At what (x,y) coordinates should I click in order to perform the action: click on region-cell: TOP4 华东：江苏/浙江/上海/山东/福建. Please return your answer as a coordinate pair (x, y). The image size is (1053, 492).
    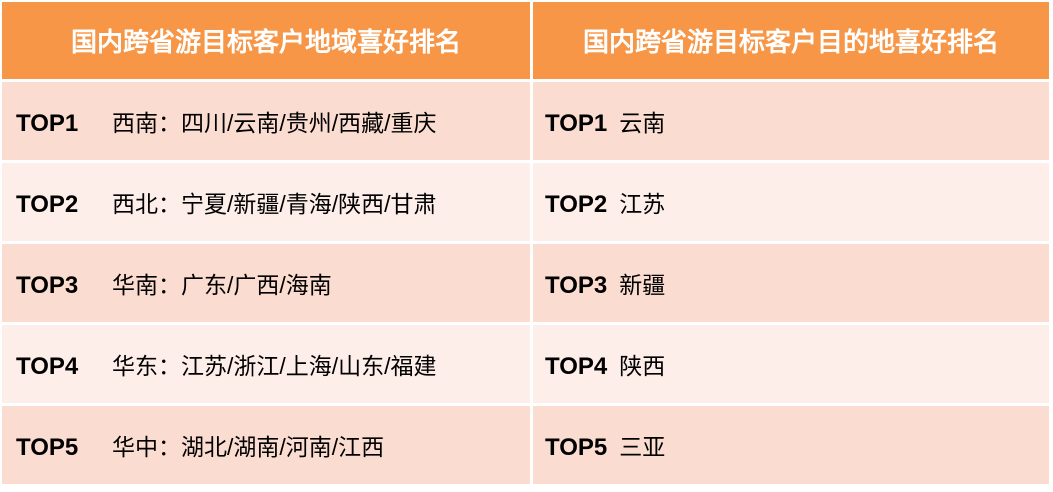
    Looking at the image, I should click on (266, 364).